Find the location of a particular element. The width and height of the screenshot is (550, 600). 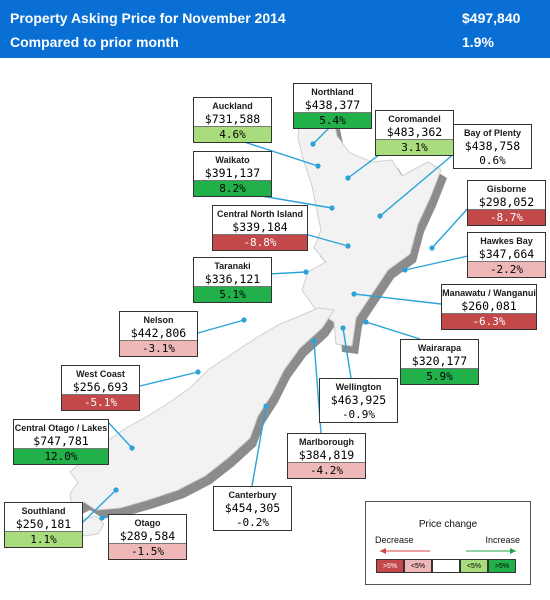

leader-line-manawatu-wanganui is located at coordinates (397, 299).